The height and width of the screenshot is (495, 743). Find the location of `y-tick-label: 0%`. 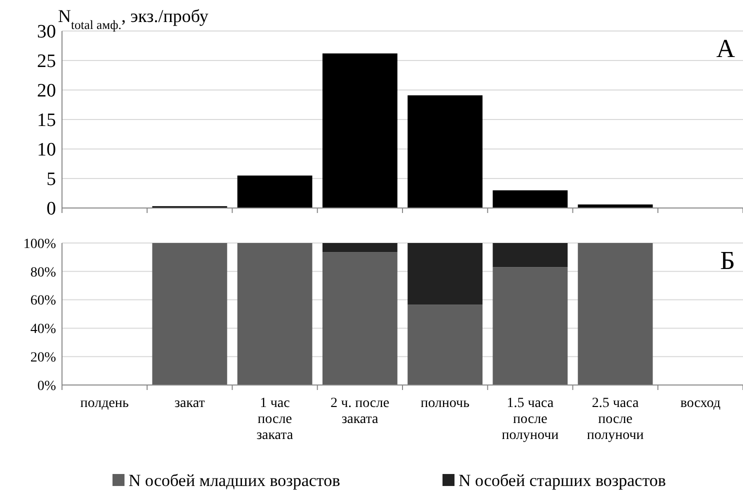

y-tick-label: 0% is located at coordinates (46, 386).